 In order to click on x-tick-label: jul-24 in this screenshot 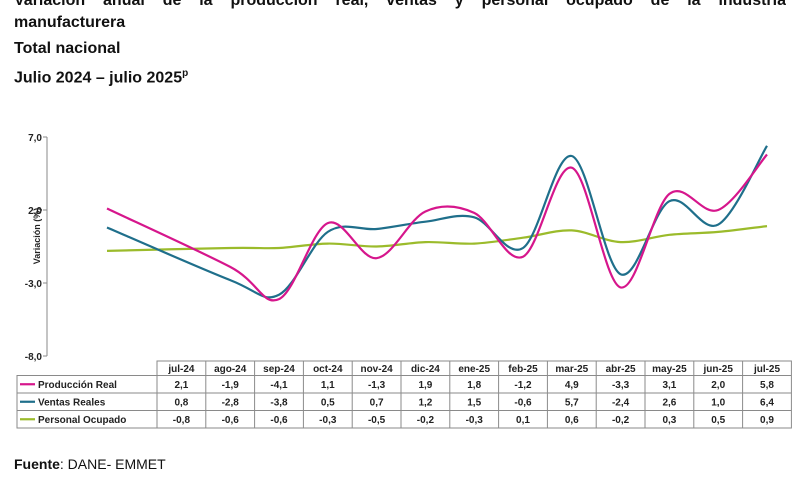, I will do `click(181, 369)`.